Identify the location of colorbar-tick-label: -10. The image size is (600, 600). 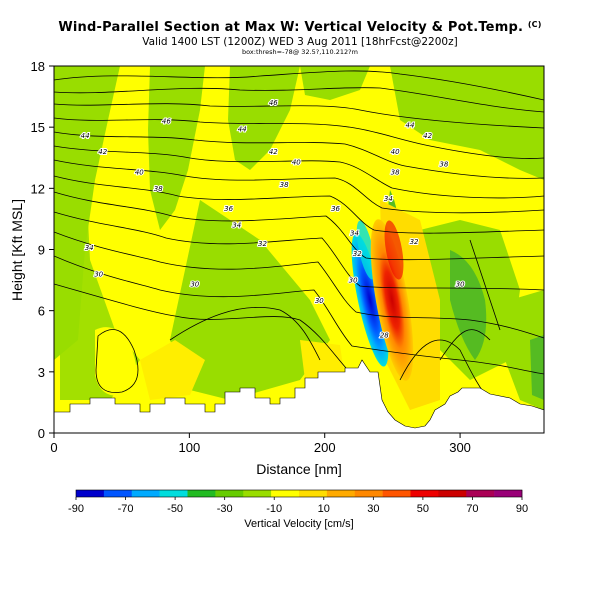
(274, 509).